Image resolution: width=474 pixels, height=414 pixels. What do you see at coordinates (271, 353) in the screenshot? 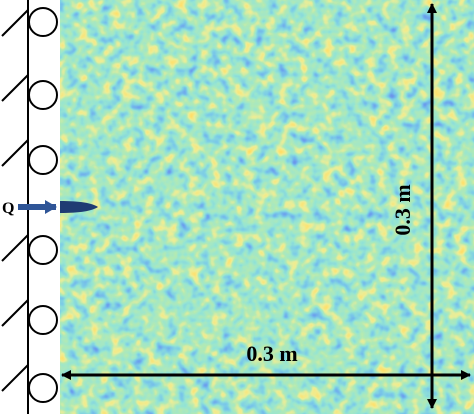
I see `width-label: 0.3 m` at bounding box center [271, 353].